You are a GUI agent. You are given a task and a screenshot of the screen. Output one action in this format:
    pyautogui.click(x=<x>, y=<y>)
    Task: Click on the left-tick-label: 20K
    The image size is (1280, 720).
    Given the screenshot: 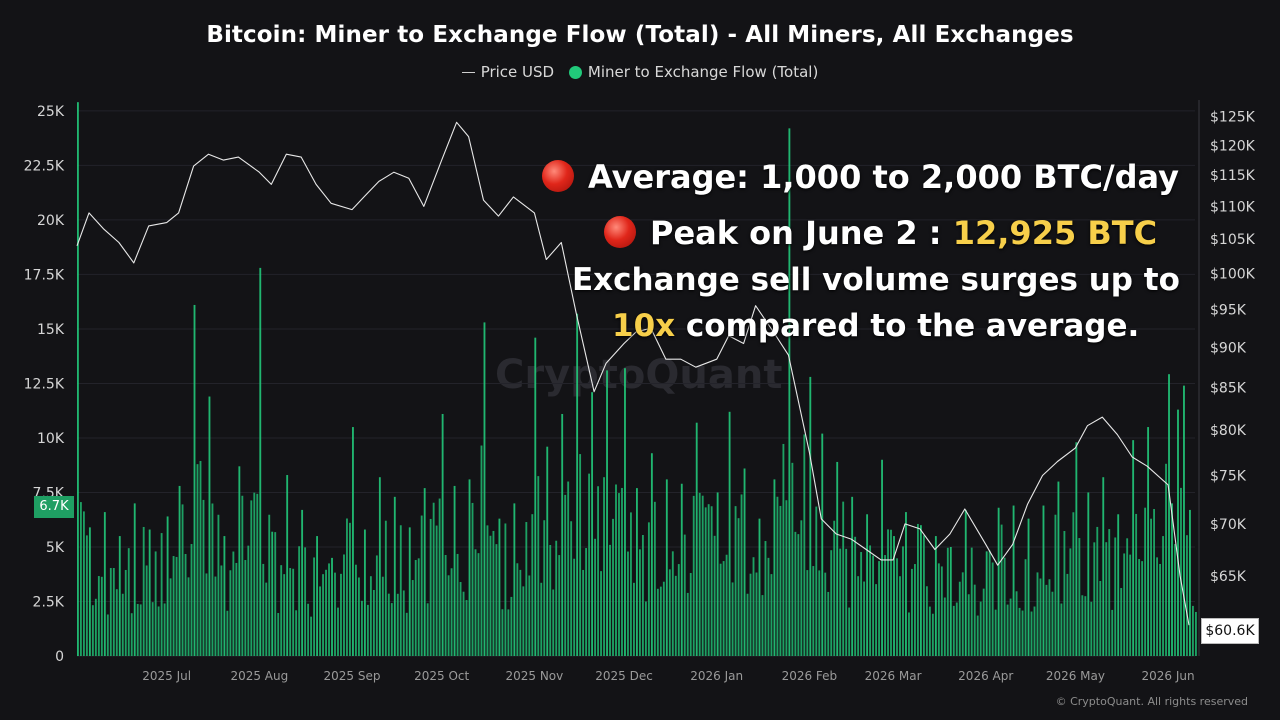 What is the action you would take?
    pyautogui.click(x=51, y=221)
    